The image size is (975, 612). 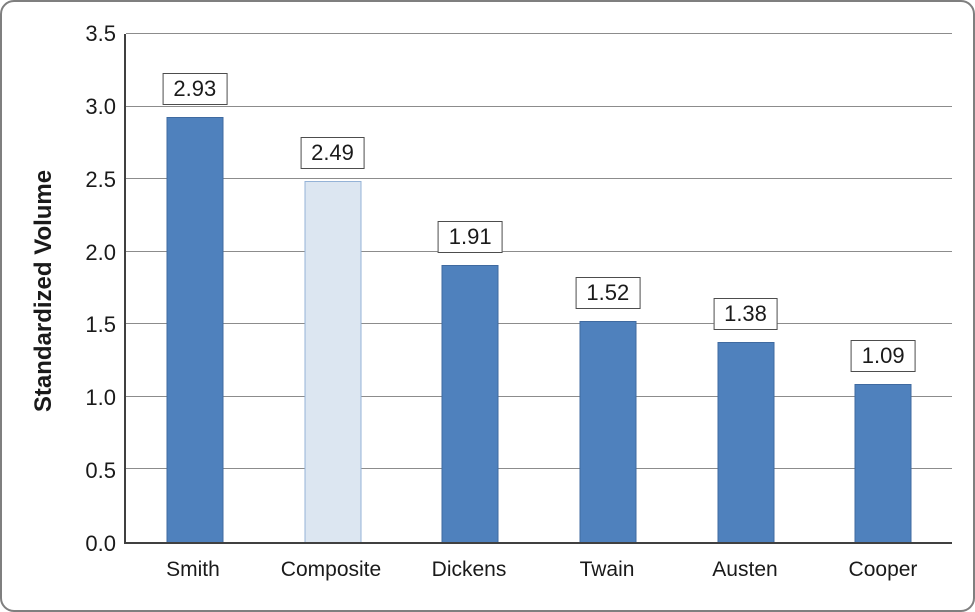 I want to click on x-category-label-austen: Austen, so click(x=745, y=569).